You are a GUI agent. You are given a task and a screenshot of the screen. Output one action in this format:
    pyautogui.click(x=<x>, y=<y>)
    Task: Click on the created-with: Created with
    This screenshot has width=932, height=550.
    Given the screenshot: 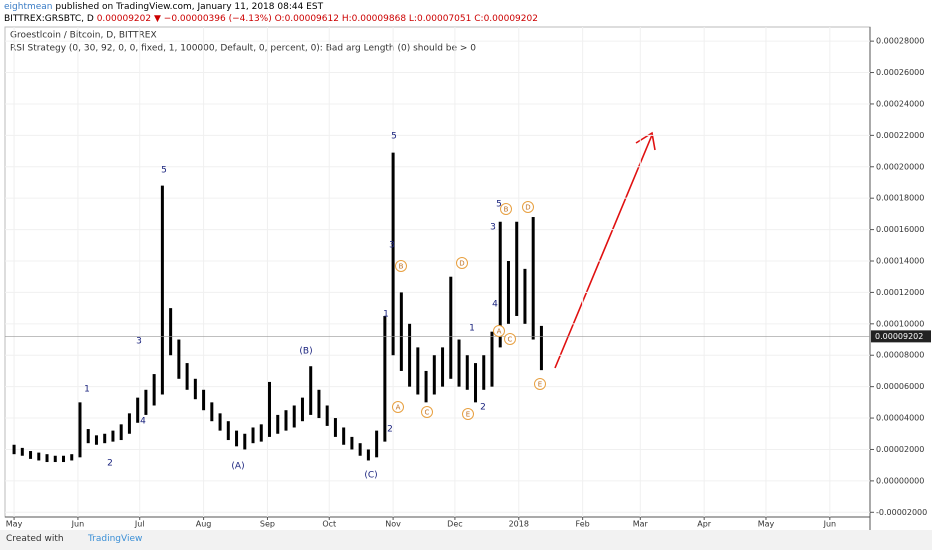 What is the action you would take?
    pyautogui.click(x=35, y=539)
    